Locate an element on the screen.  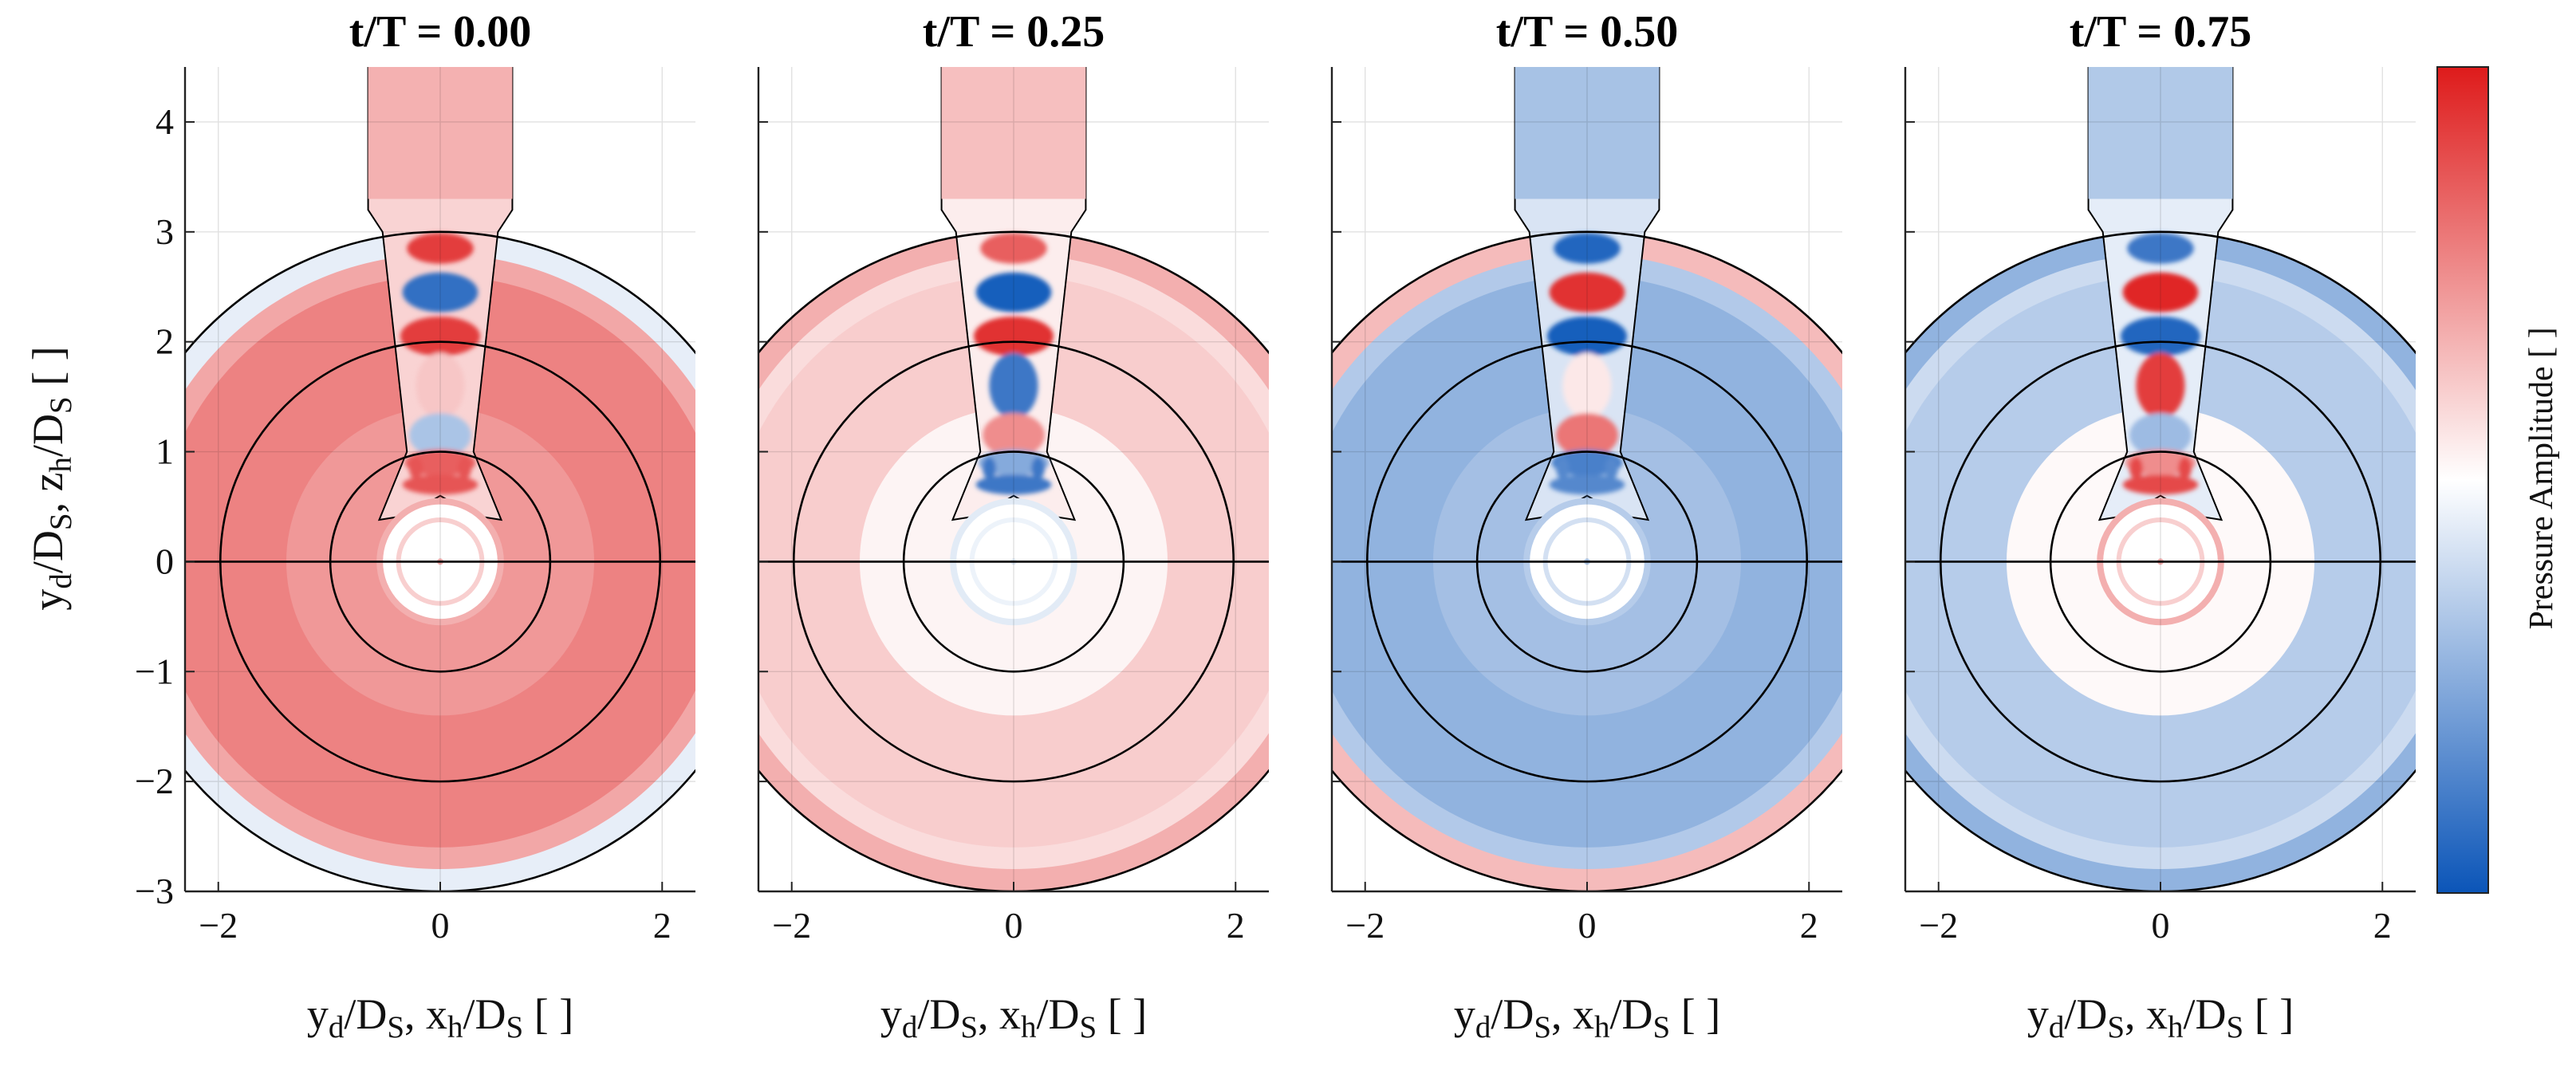
panel-title: t/T = 0.25 is located at coordinates (1014, 32).